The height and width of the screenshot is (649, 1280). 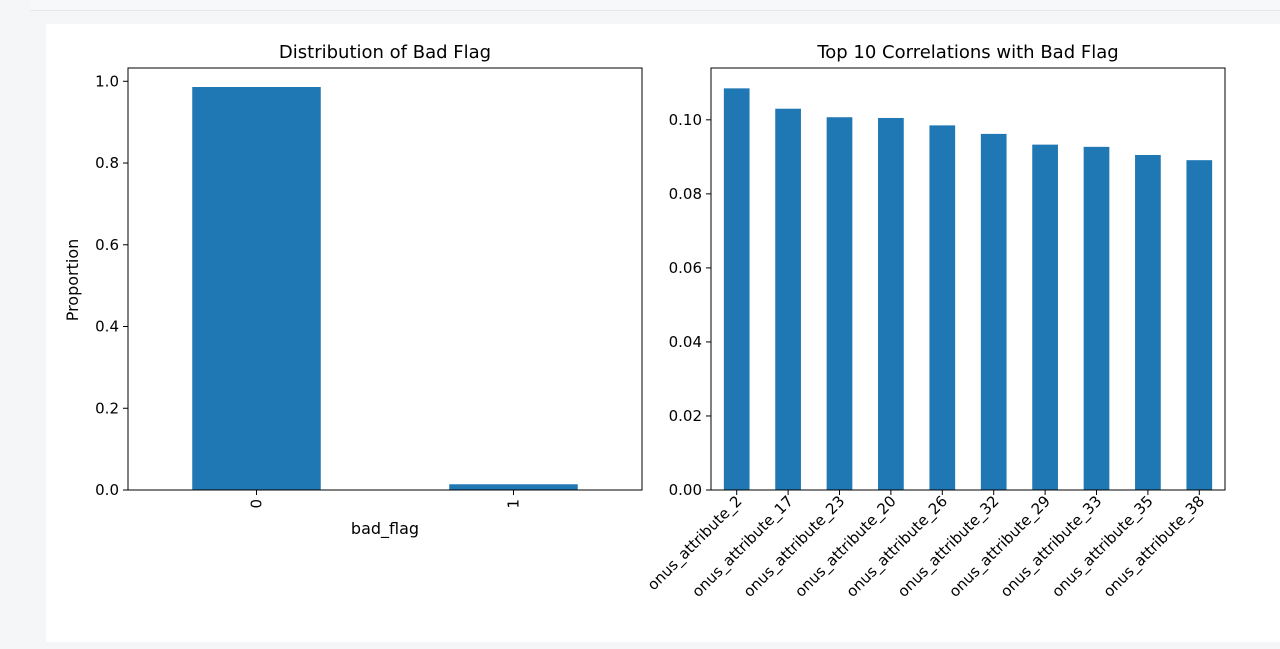 What do you see at coordinates (685, 268) in the screenshot?
I see `y-tick-label: 0.06` at bounding box center [685, 268].